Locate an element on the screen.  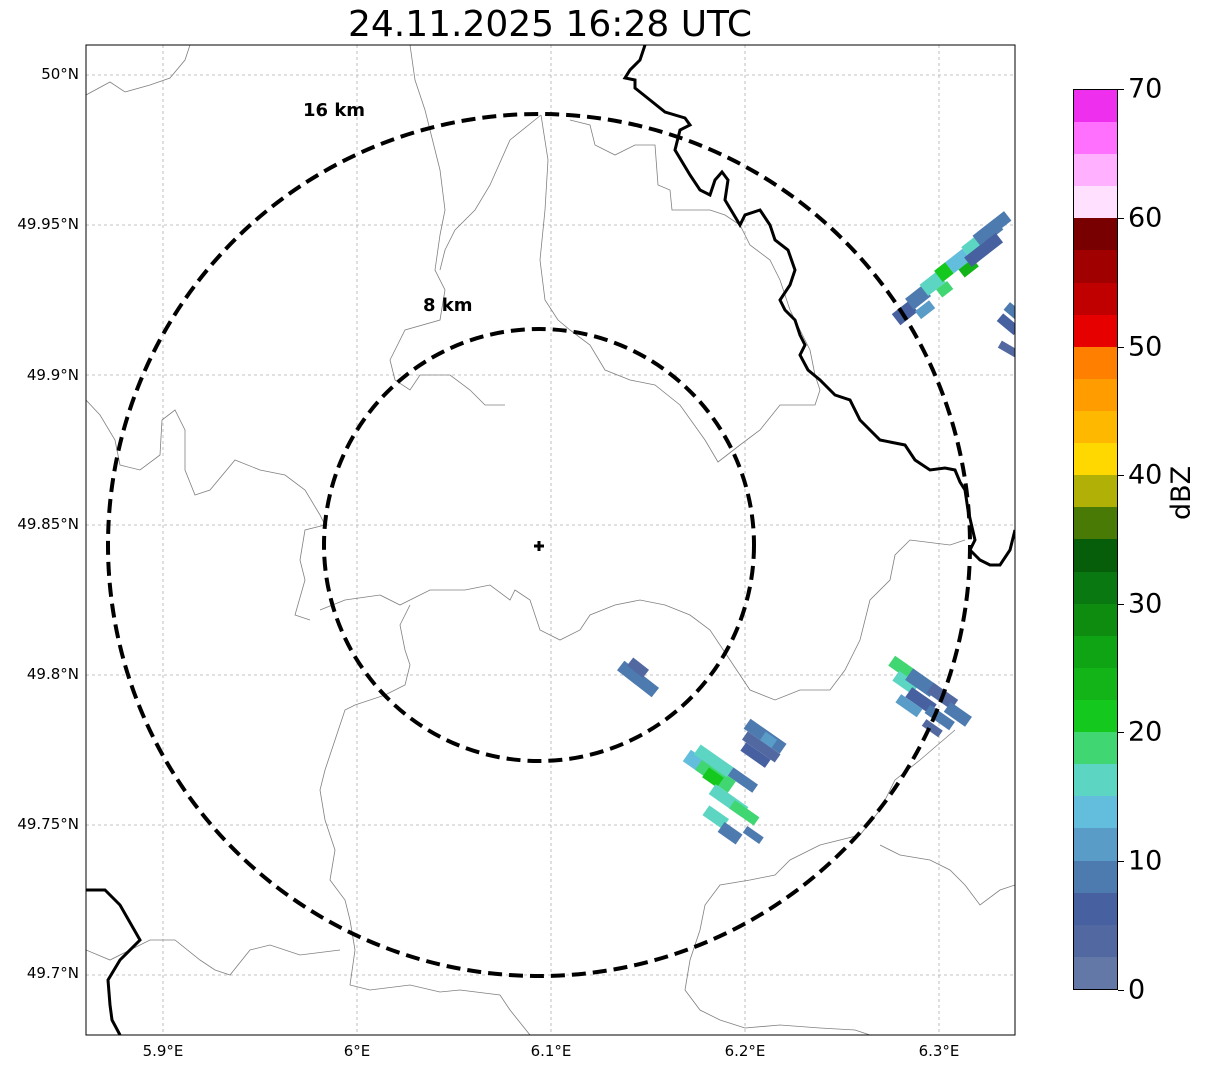
y-tick-label: 49.85°N is located at coordinates (48, 524).